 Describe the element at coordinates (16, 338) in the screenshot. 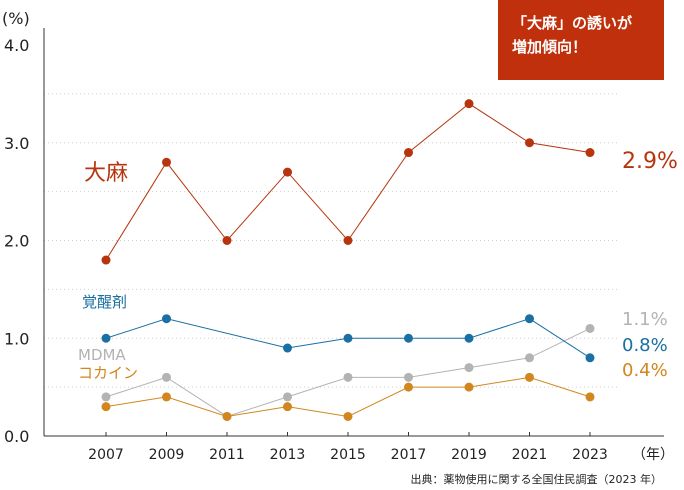

I see `y-tick-label: 1.0` at that location.